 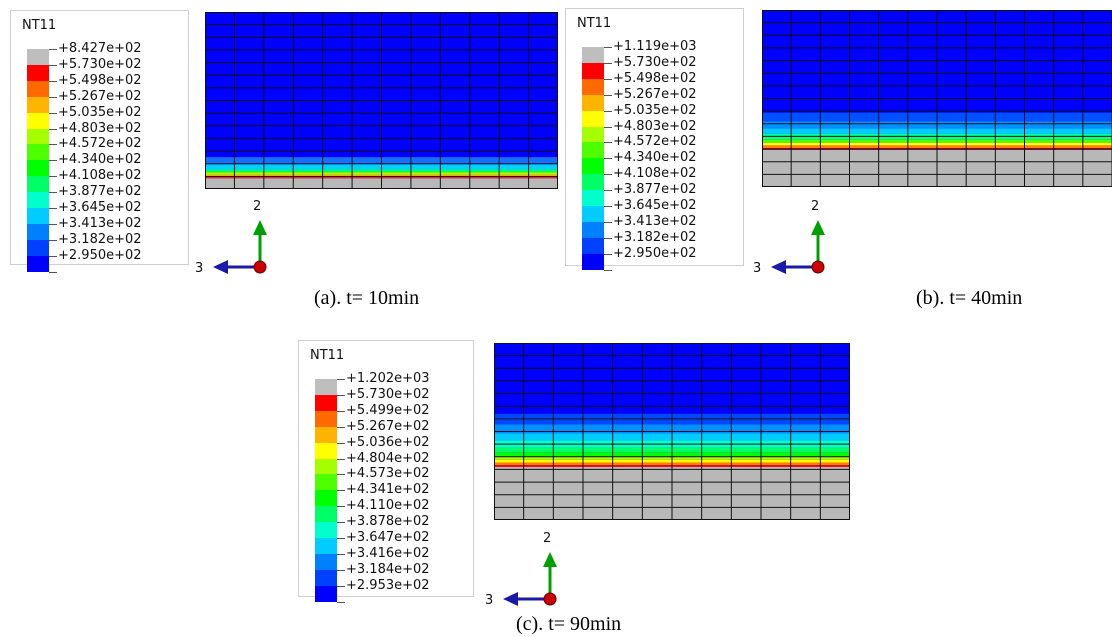 I want to click on legend-value: +8.427e+02, so click(x=100, y=48).